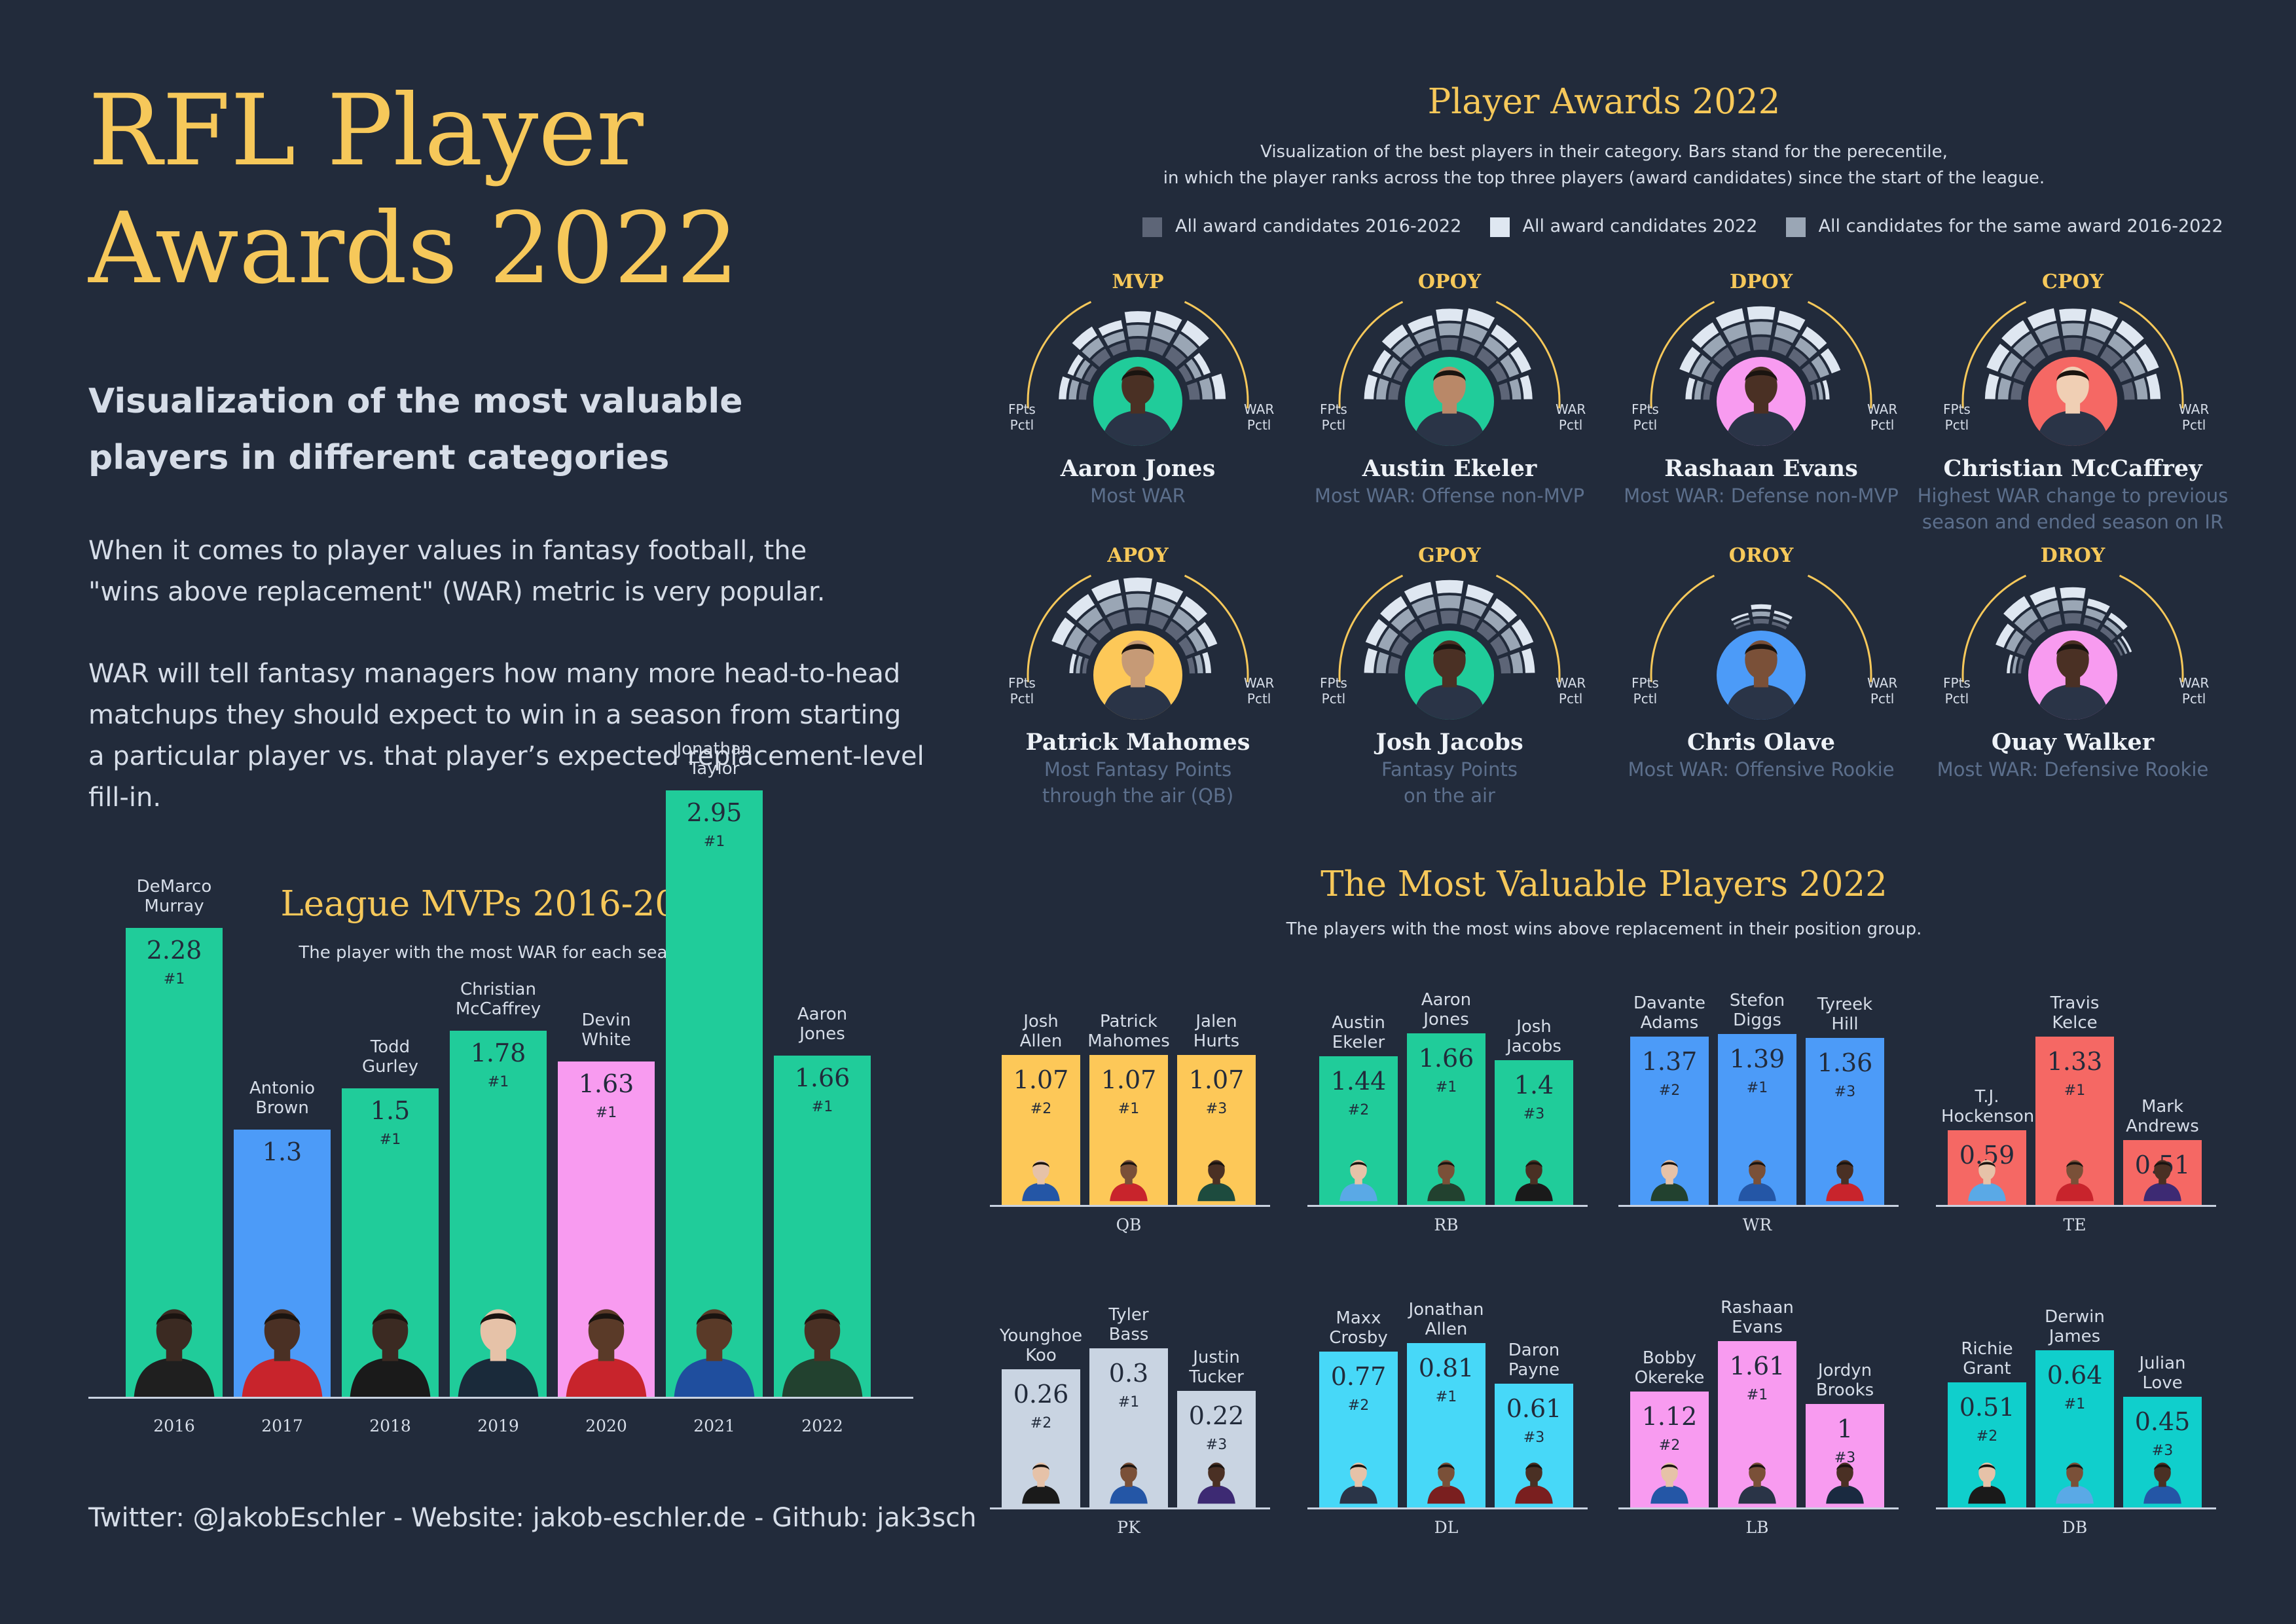 Image resolution: width=2296 pixels, height=1624 pixels. Describe the element at coordinates (606, 1040) in the screenshot. I see `mvp-player-name-line: White` at that location.